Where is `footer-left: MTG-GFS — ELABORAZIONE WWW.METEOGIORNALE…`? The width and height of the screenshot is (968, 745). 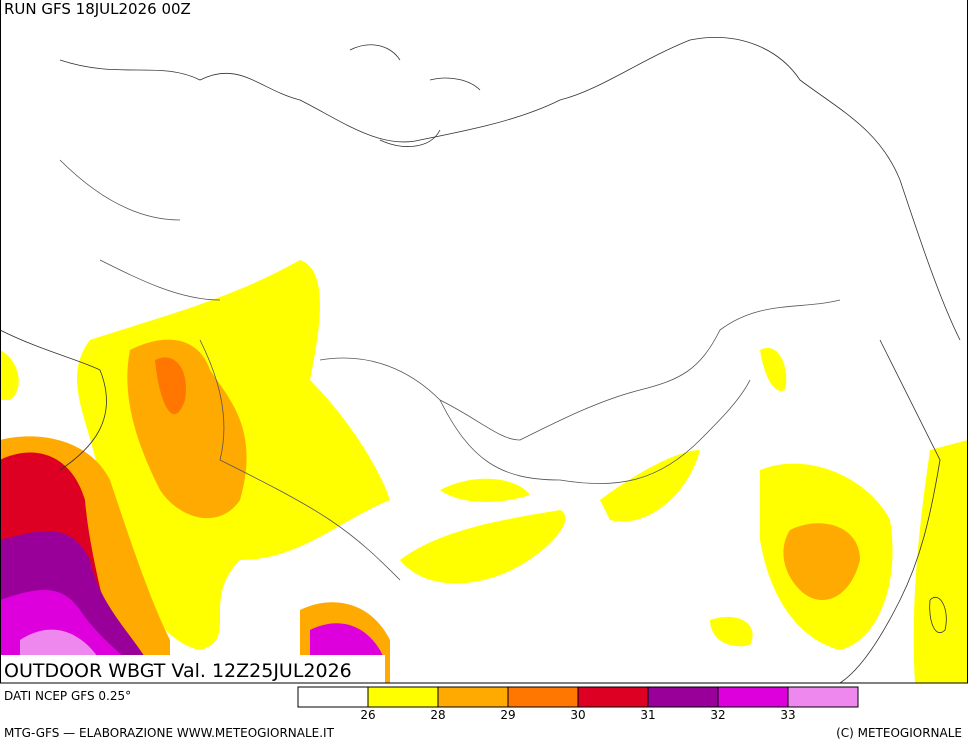
footer-left: MTG-GFS — ELABORAZIONE WWW.METEOGIORNALE… is located at coordinates (169, 733).